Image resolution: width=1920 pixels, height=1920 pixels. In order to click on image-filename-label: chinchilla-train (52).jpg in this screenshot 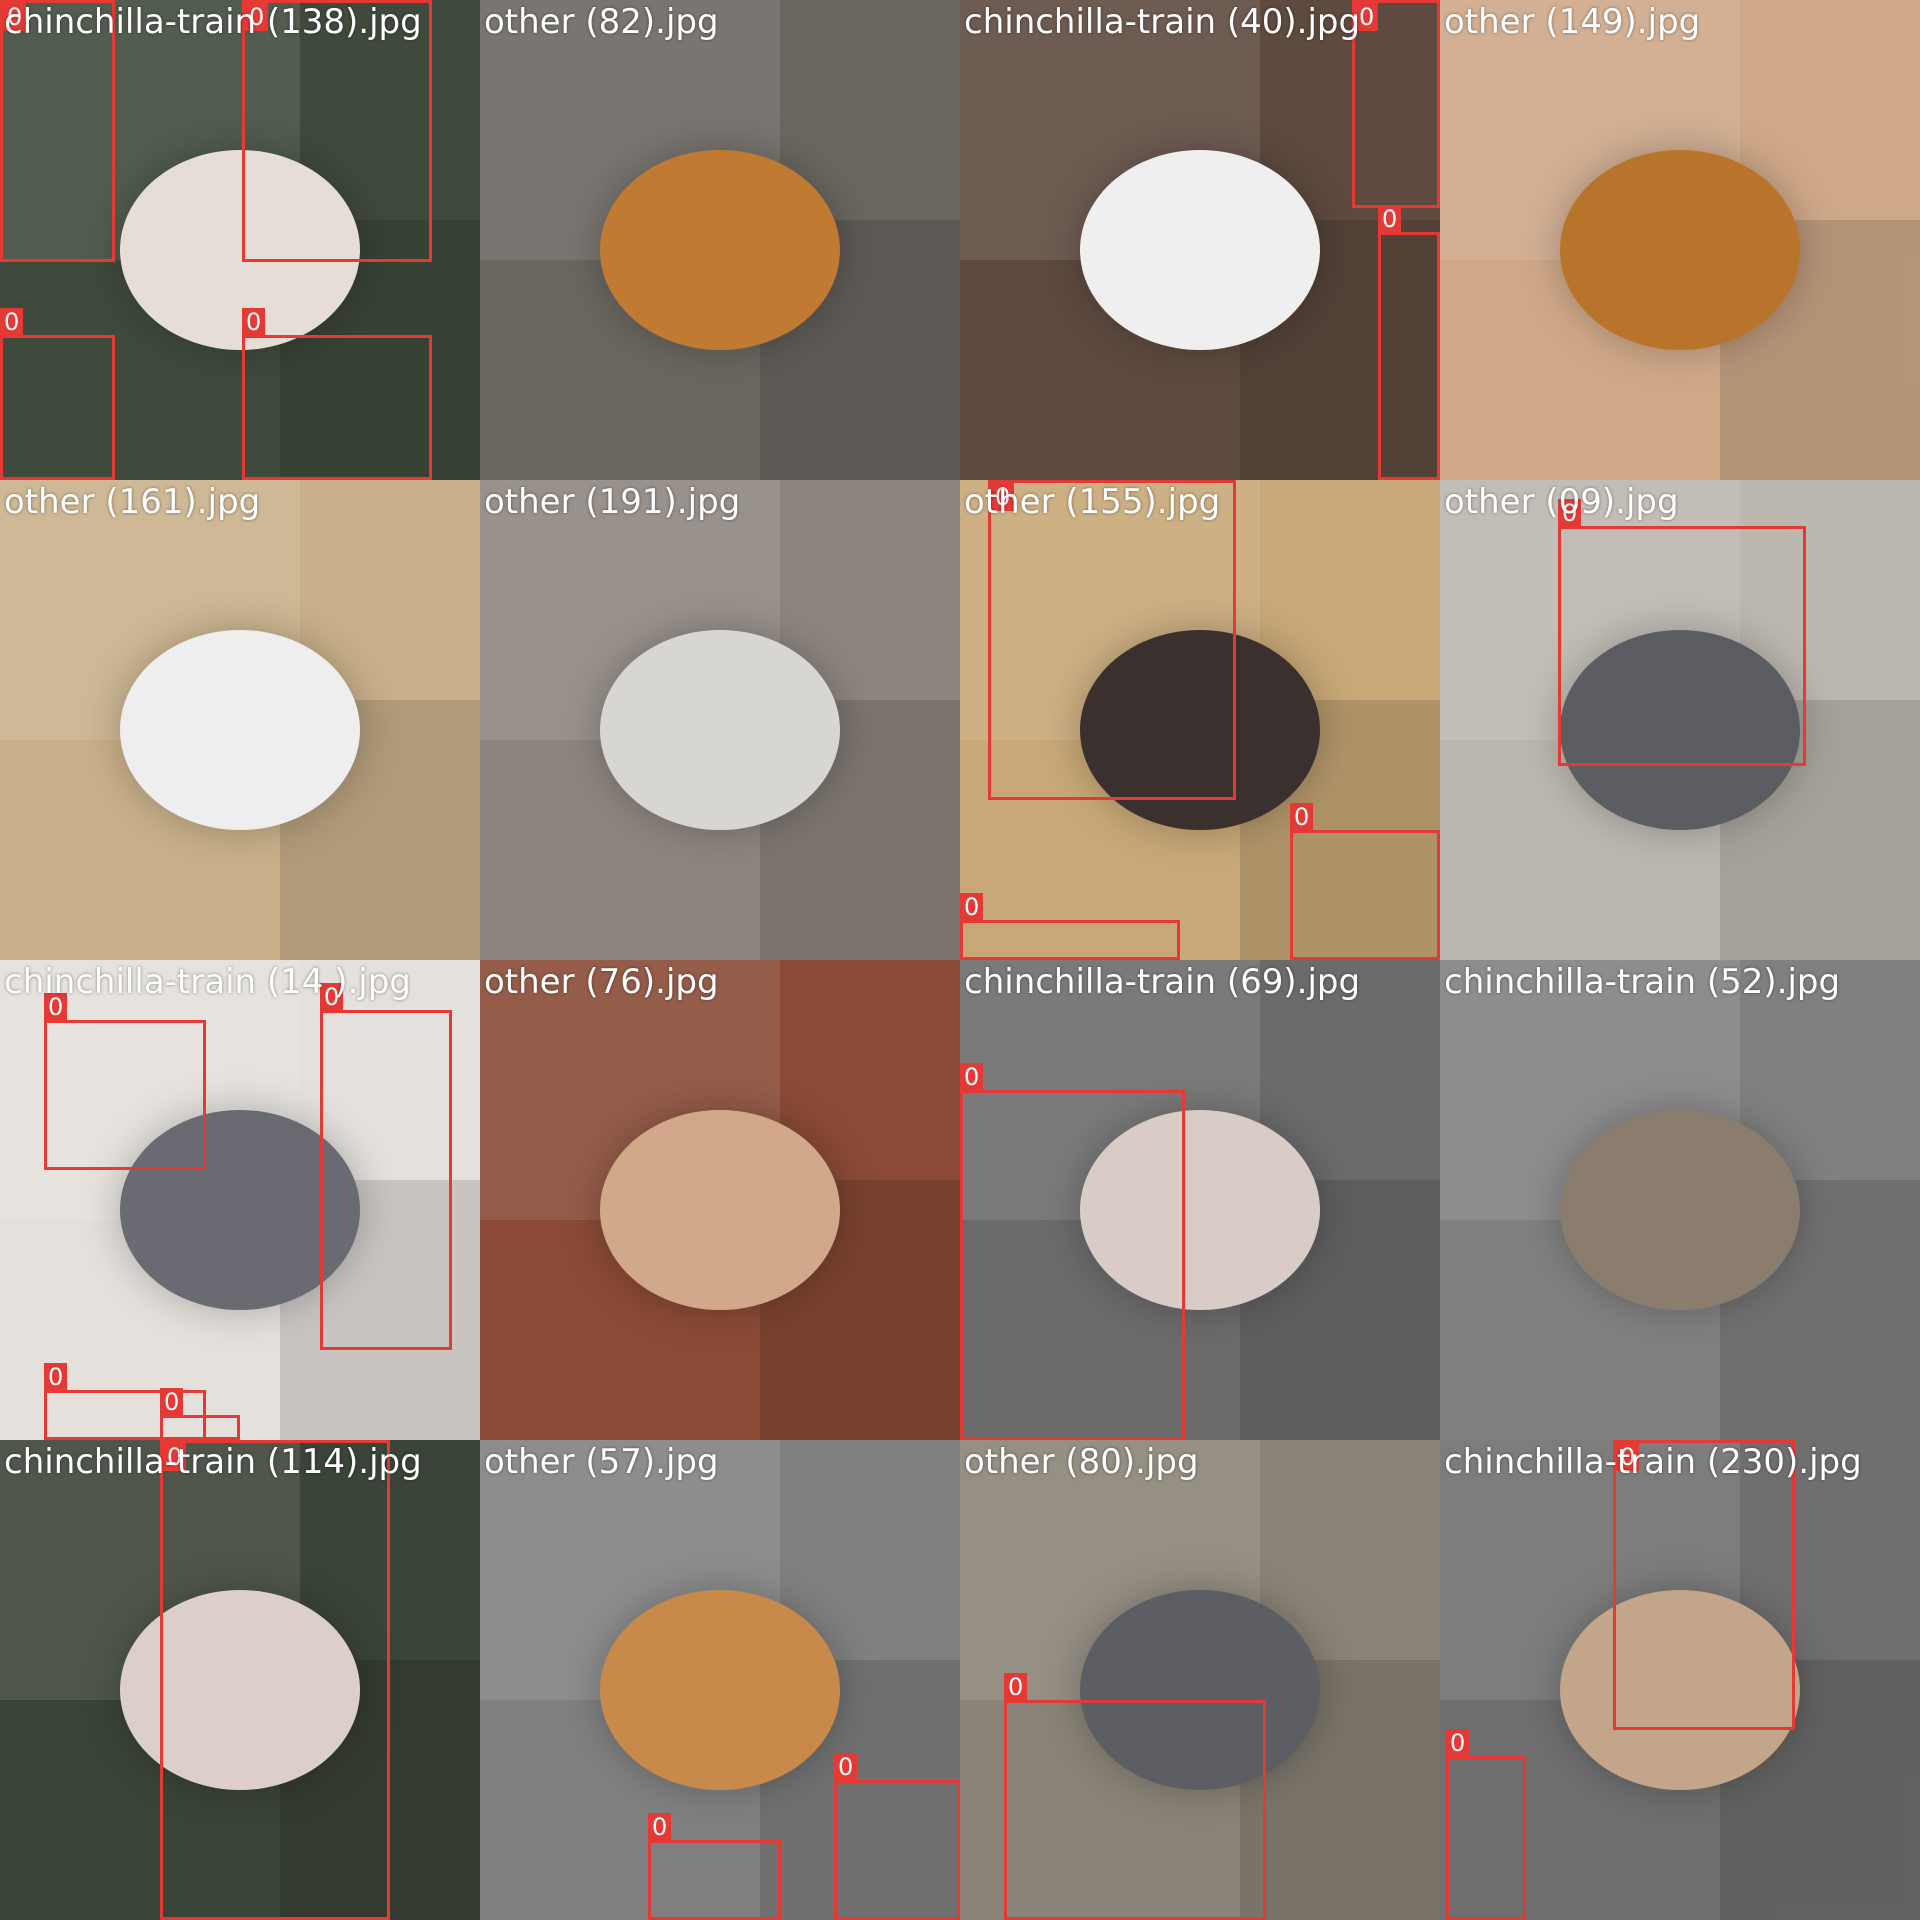, I will do `click(1642, 982)`.